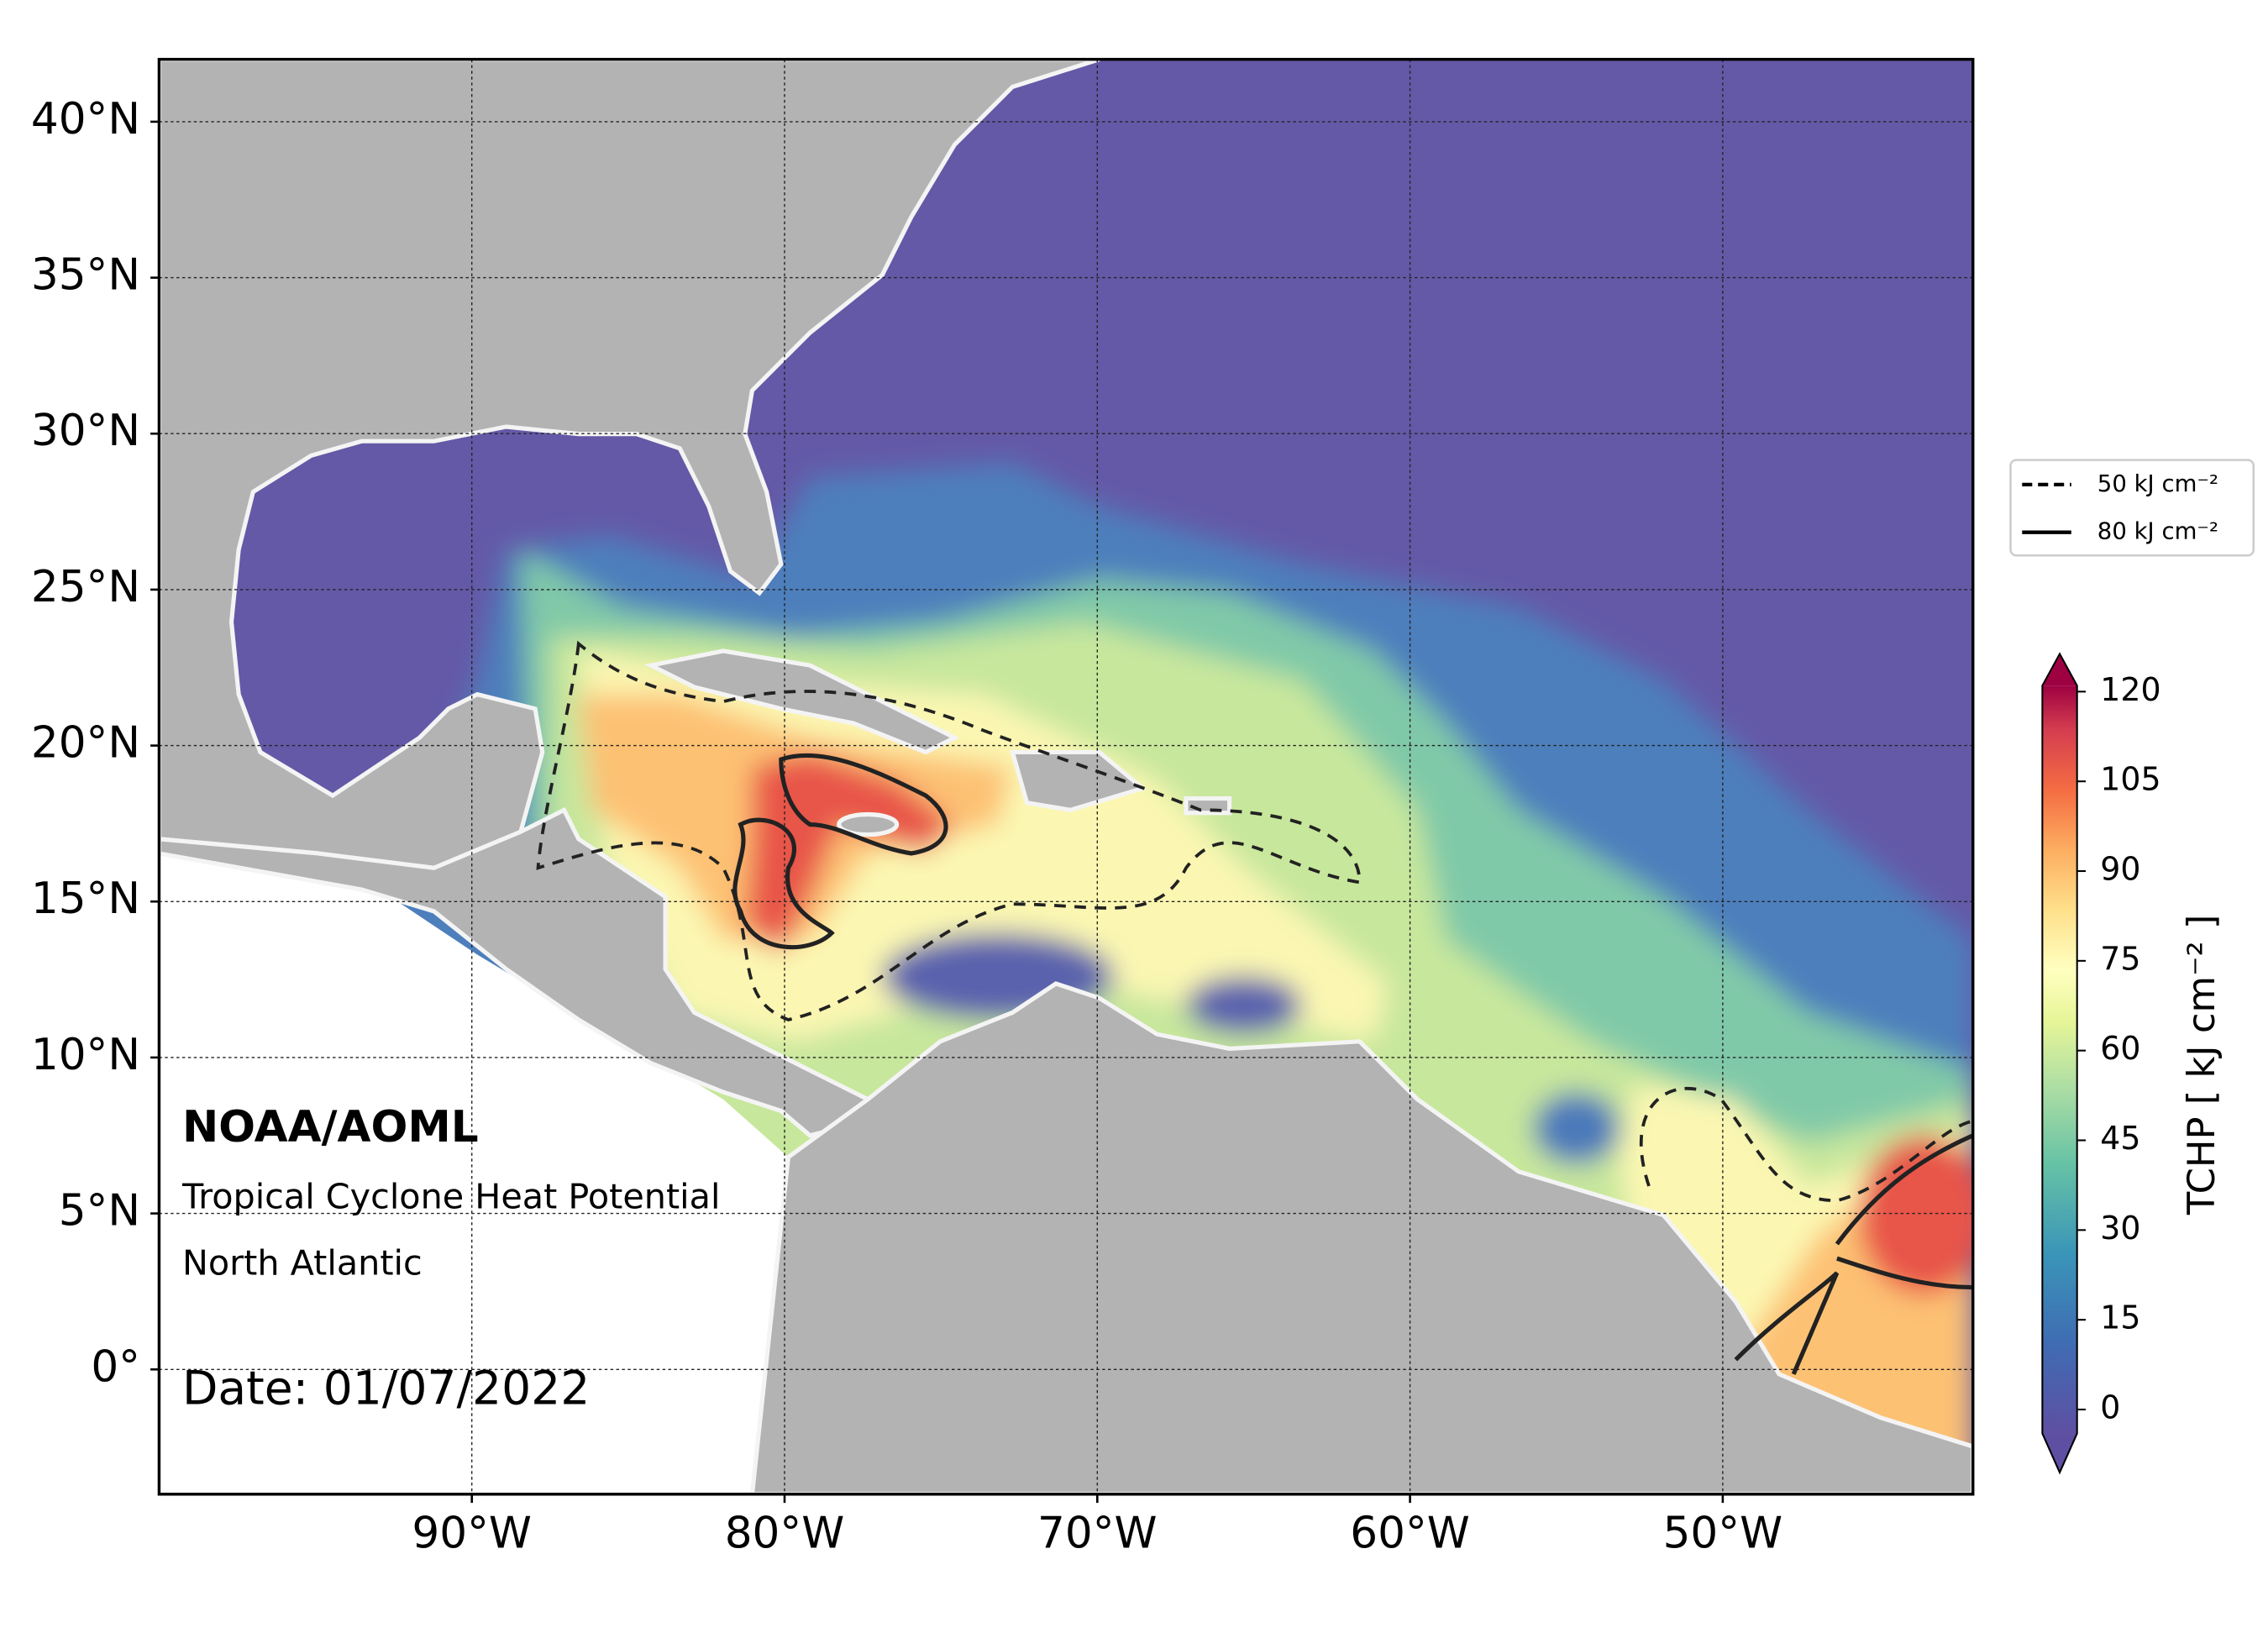 This screenshot has width=2268, height=1638. What do you see at coordinates (2120, 1317) in the screenshot?
I see `colorbar-tick-label: 15` at bounding box center [2120, 1317].